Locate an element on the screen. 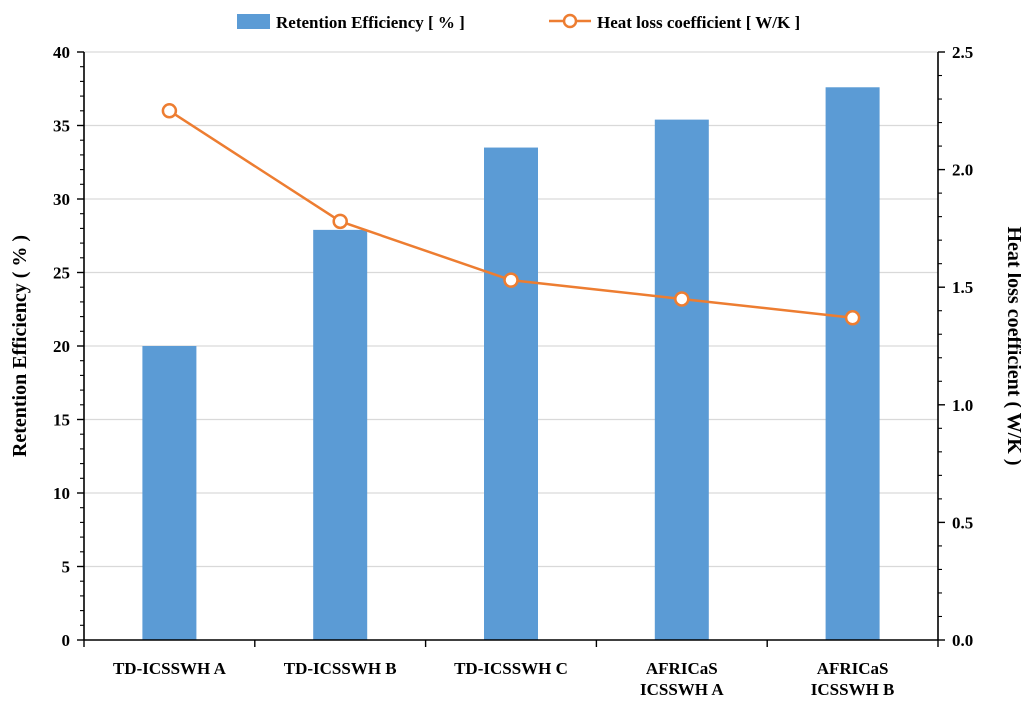 This screenshot has width=1021, height=709. y-left-tick-label: 5 is located at coordinates (66, 567).